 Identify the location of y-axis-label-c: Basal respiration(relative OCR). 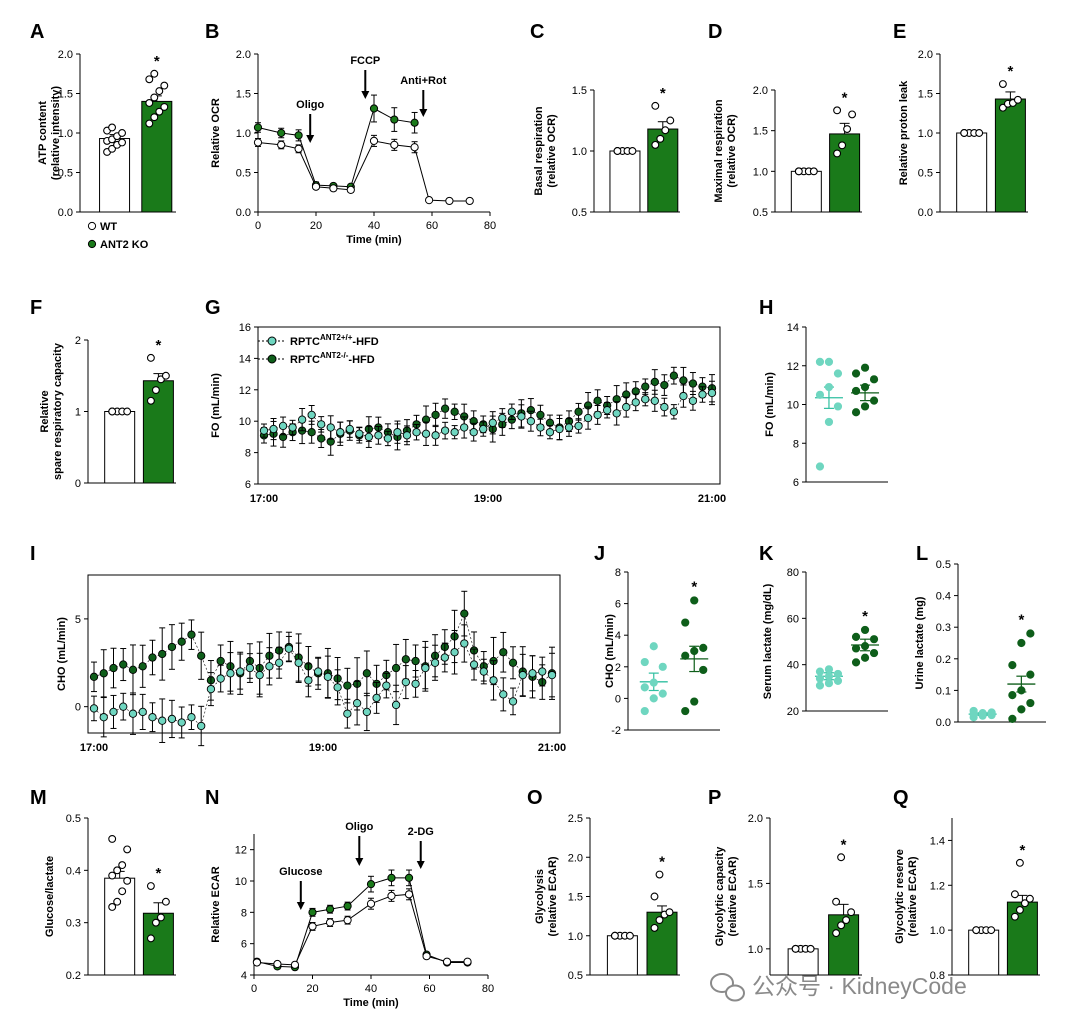
(545, 151).